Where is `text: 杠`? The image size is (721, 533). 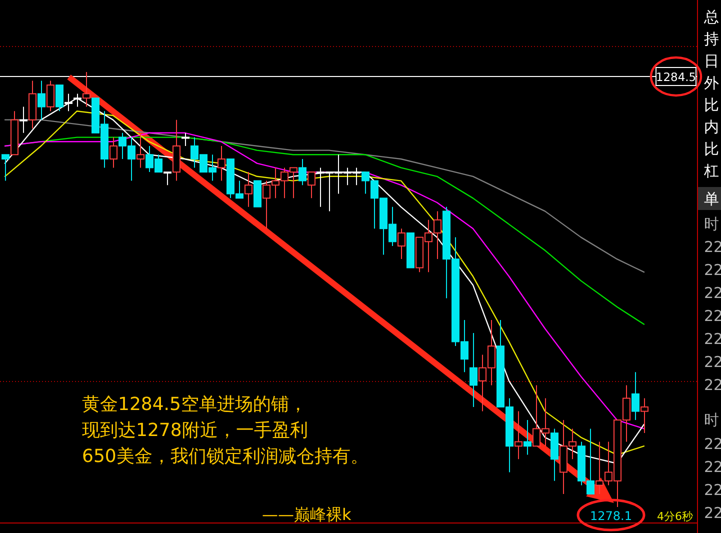
text: 杠 is located at coordinates (711, 171).